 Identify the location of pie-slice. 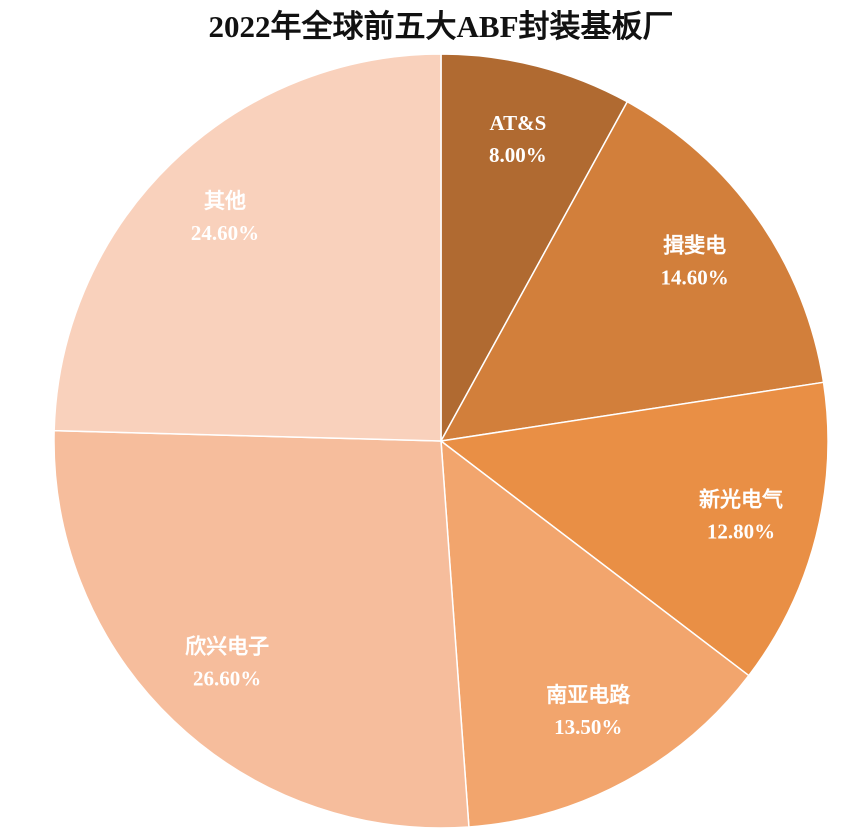
(534, 247).